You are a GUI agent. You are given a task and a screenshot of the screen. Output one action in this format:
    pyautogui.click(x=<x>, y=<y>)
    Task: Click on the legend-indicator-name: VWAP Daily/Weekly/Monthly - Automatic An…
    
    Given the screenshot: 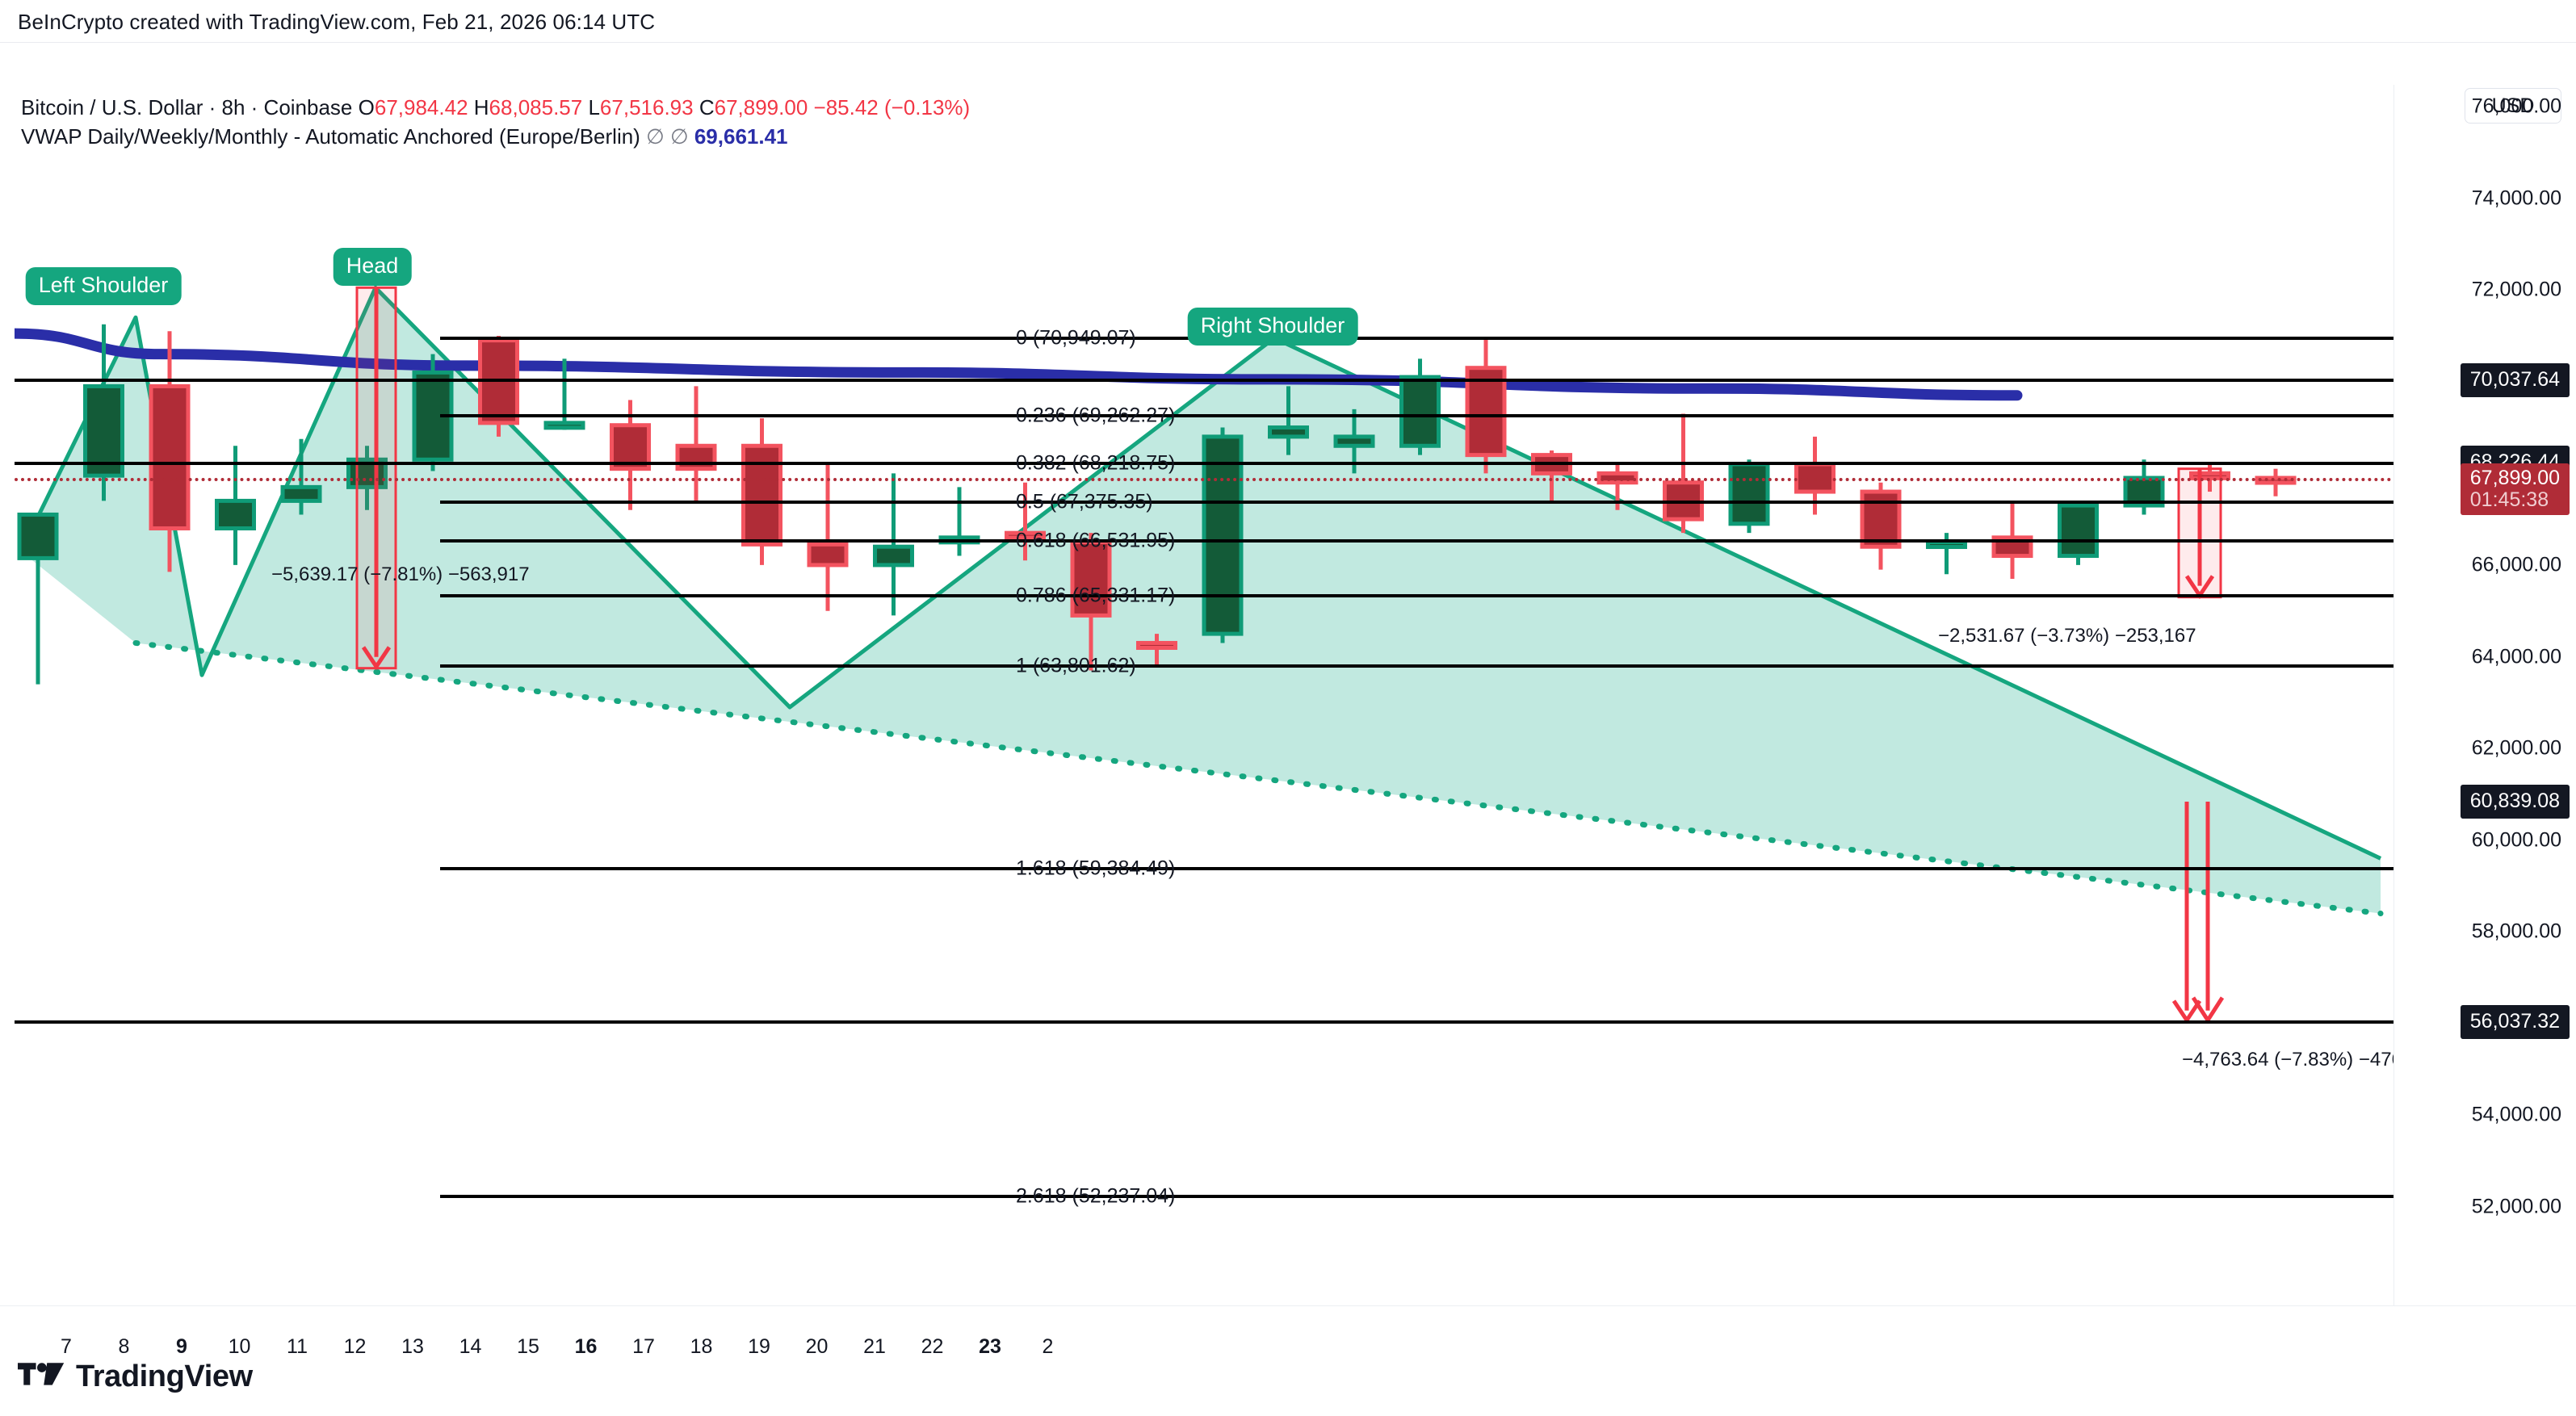 What is the action you would take?
    pyautogui.click(x=330, y=136)
    